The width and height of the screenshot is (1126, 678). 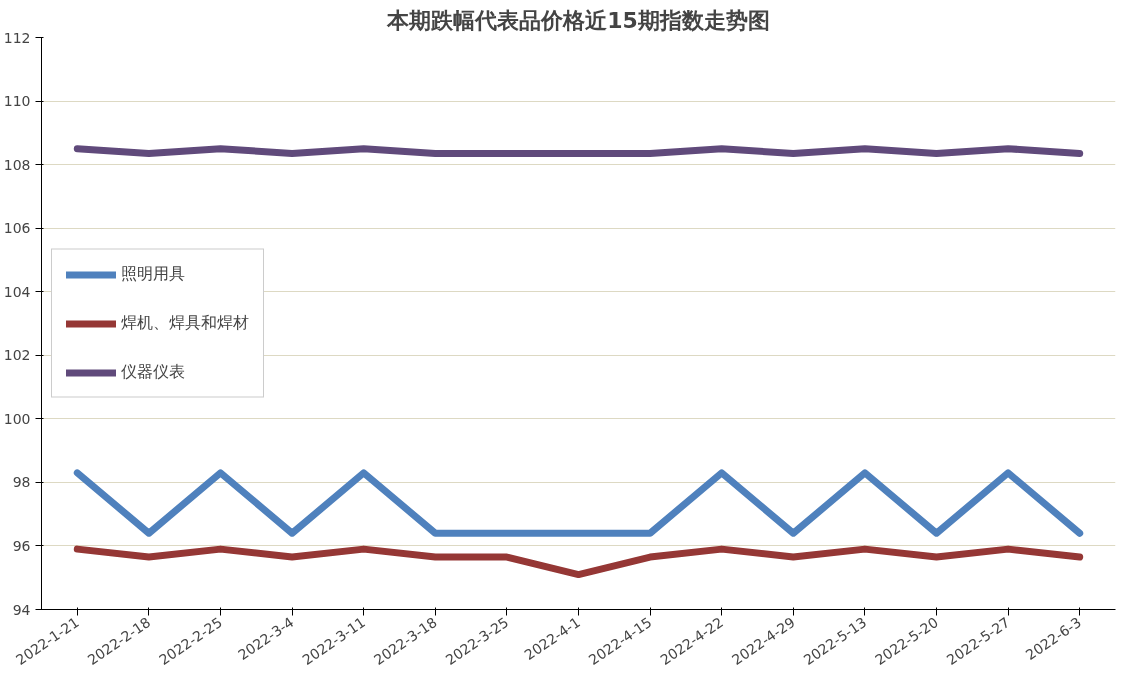 I want to click on legend-label: 焊机、焊具和焊材, so click(x=185, y=323).